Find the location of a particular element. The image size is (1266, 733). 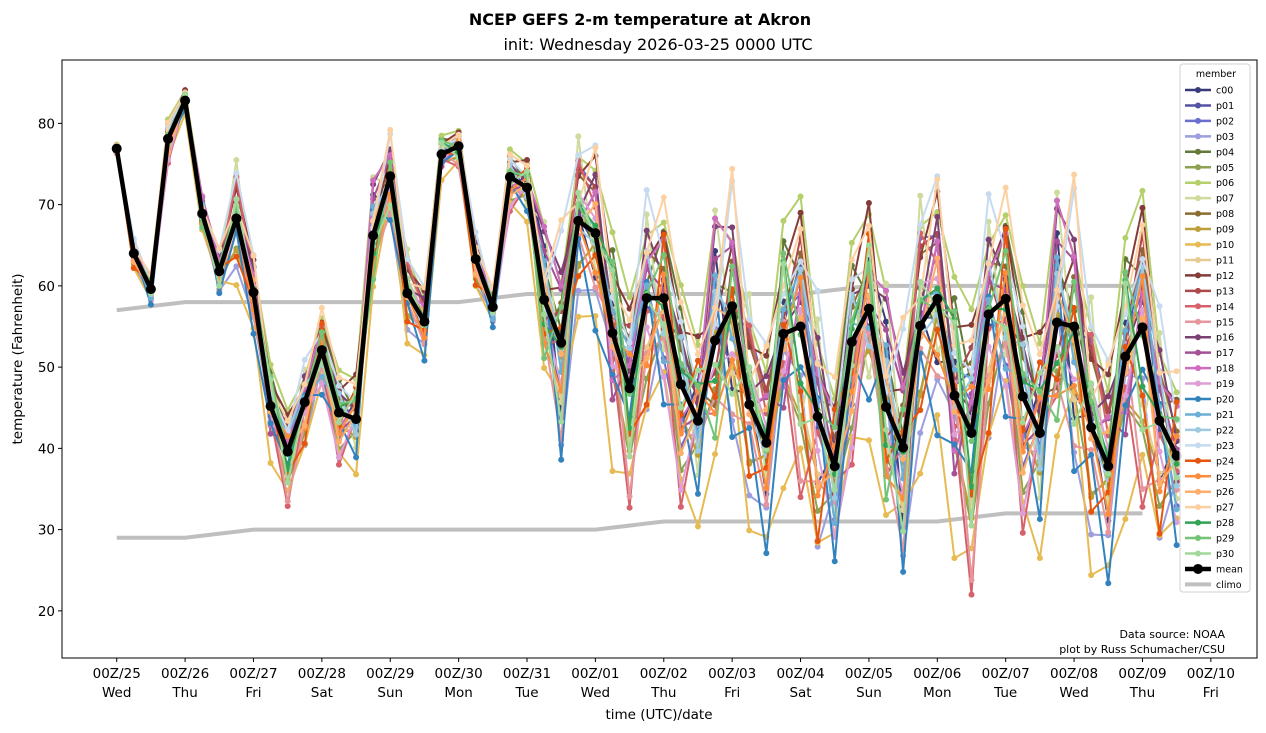

legend-label: p20 is located at coordinates (1225, 400).